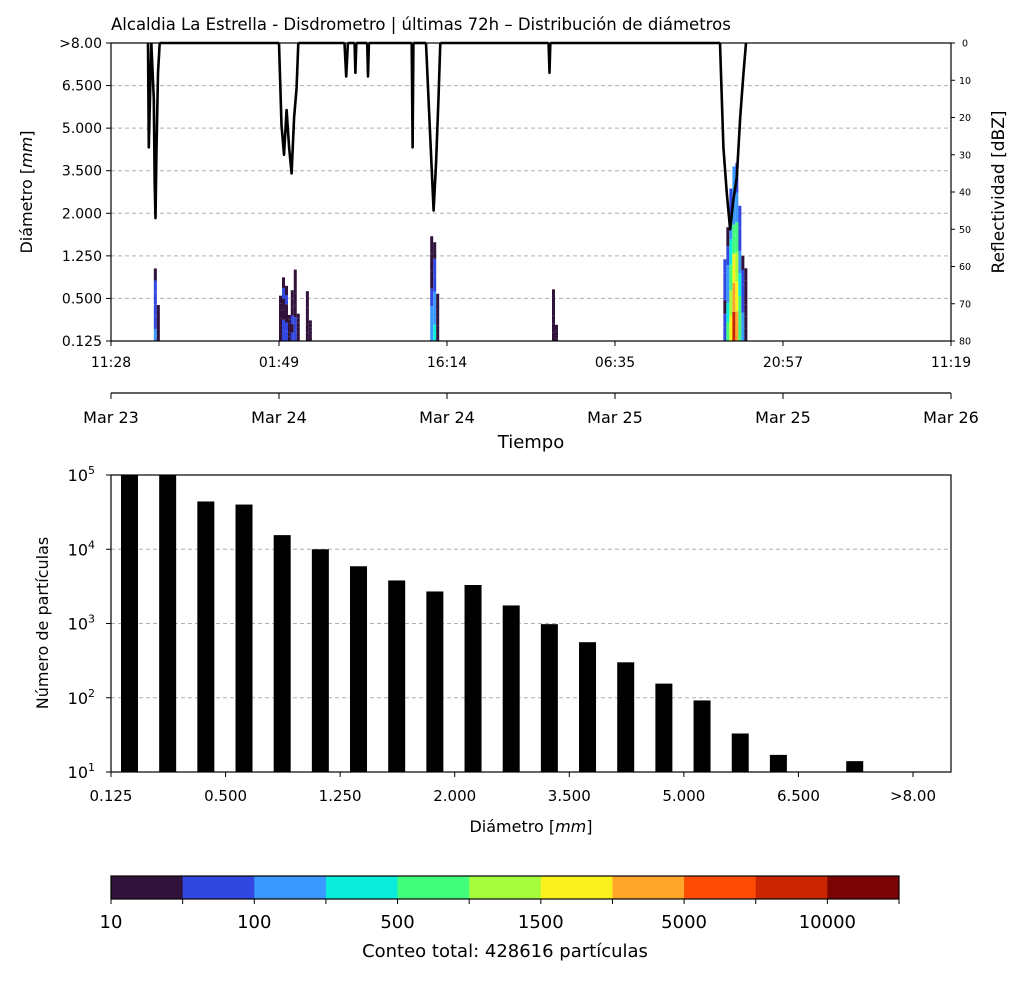  I want to click on heatmap-y2-tick-label: 60, so click(965, 267).